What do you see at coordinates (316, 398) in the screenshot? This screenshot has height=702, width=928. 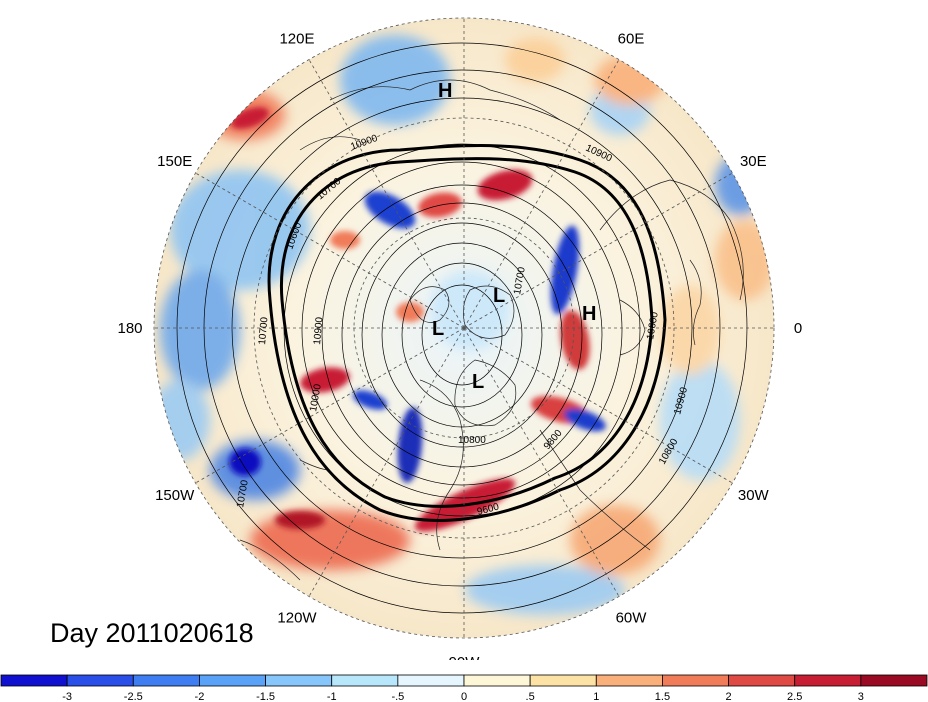 I see `contour-label: 10000` at bounding box center [316, 398].